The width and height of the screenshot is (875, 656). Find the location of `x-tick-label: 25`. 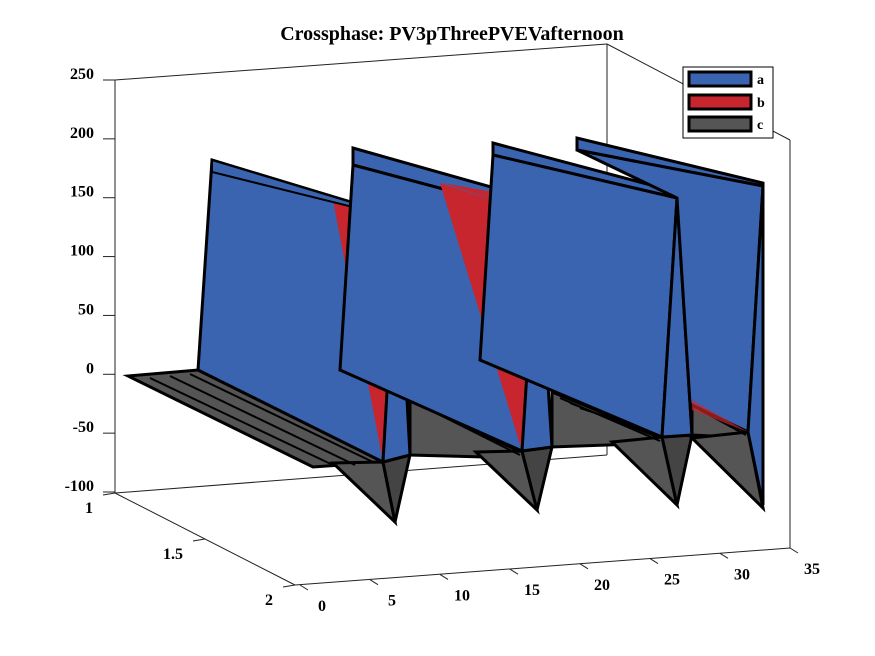

x-tick-label: 25 is located at coordinates (672, 580).